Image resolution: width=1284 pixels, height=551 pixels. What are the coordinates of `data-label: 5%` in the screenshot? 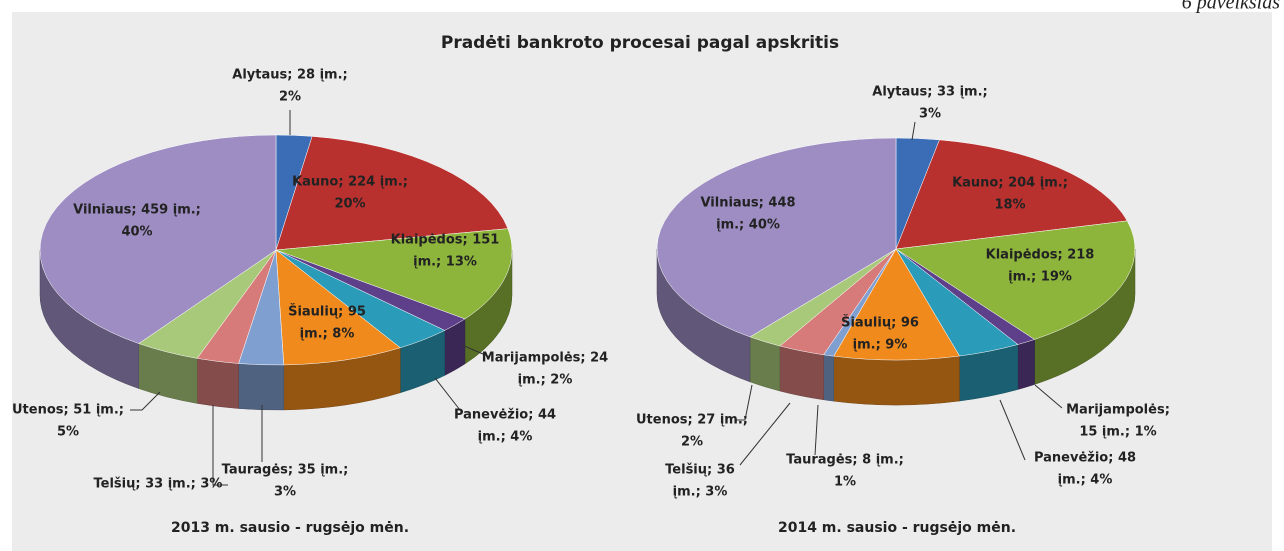 It's located at (68, 432).